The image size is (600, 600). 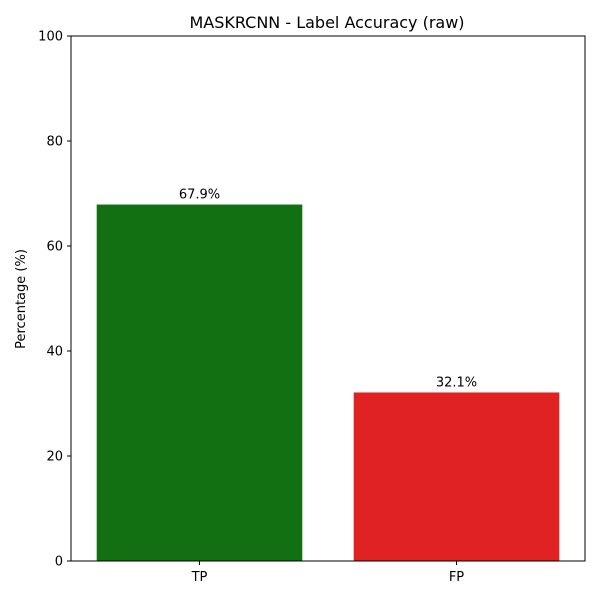 What do you see at coordinates (21, 299) in the screenshot?
I see `y-axis-label: Percentage (%)` at bounding box center [21, 299].